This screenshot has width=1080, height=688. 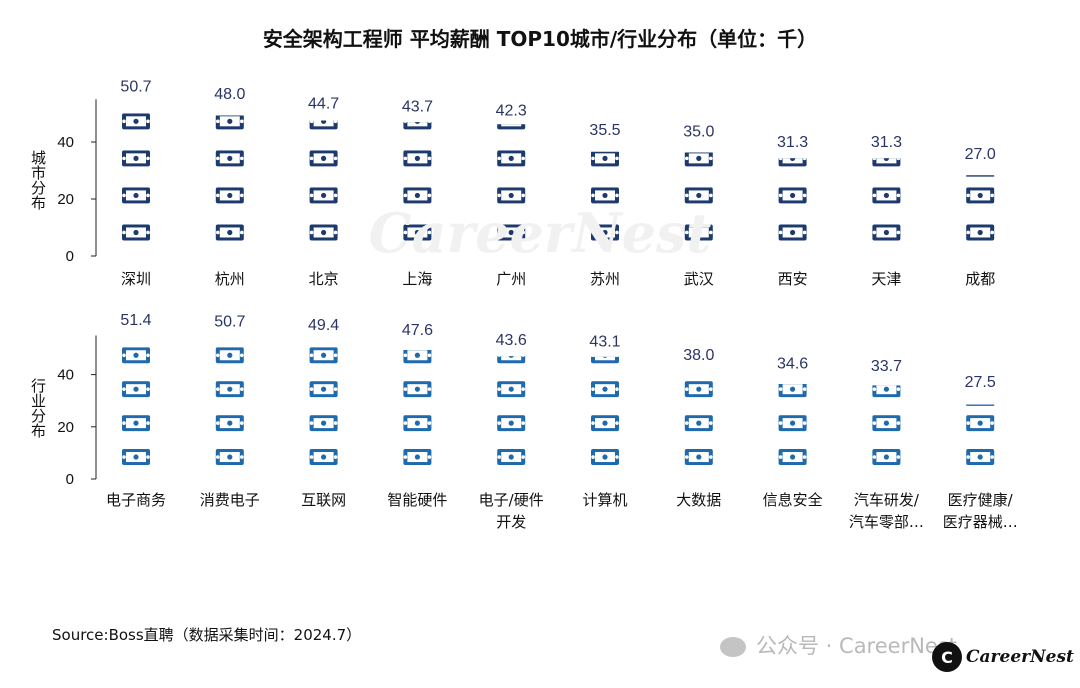 I want to click on value-label: 38.0, so click(x=698, y=355).